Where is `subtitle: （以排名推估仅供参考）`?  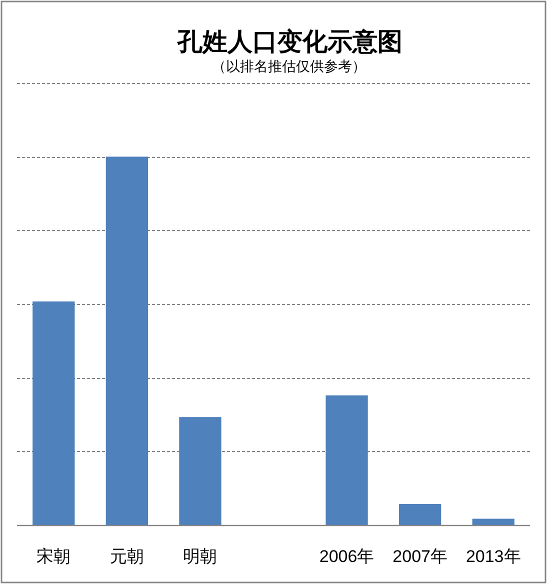
subtitle: （以排名推估仅供参考） is located at coordinates (289, 66).